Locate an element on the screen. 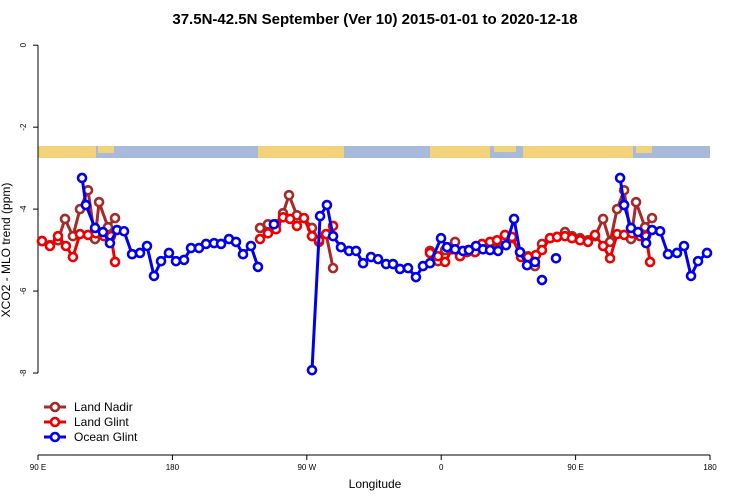 Image resolution: width=750 pixels, height=500 pixels. legend-item: Land Nadir is located at coordinates (88, 407).